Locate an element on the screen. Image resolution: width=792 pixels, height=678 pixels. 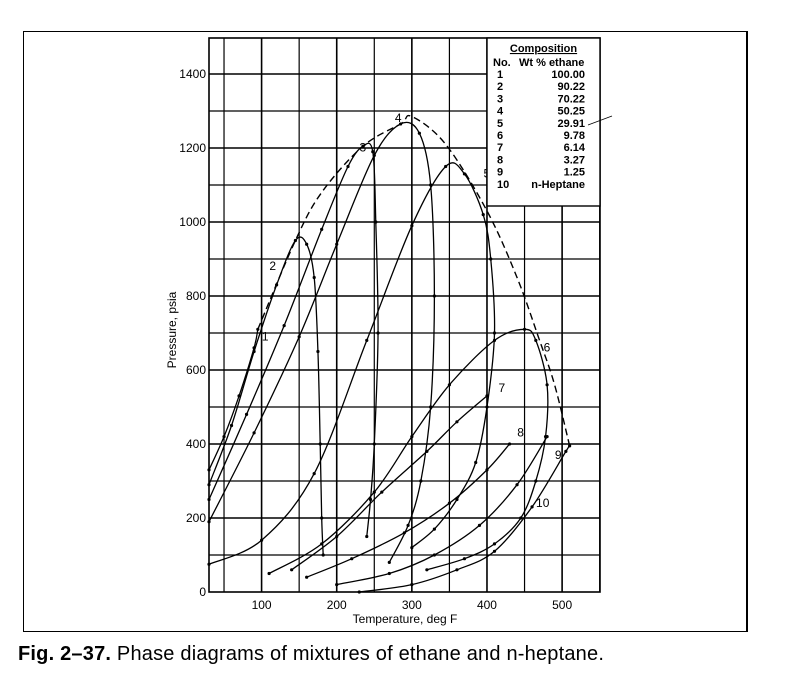
x-tick-label: 100 is located at coordinates (262, 605).